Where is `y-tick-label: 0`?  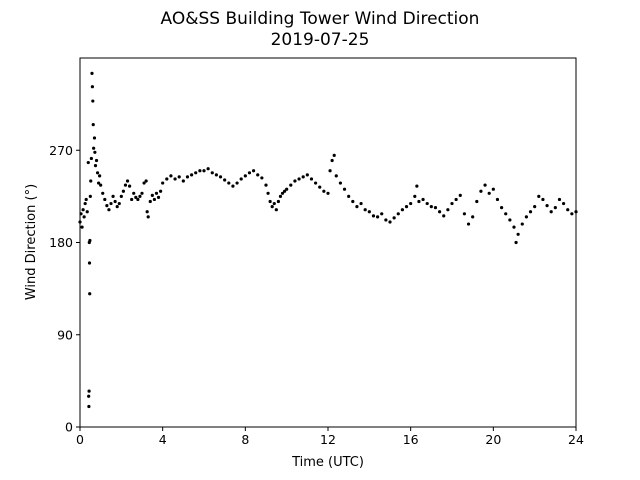 y-tick-label: 0 is located at coordinates (69, 427).